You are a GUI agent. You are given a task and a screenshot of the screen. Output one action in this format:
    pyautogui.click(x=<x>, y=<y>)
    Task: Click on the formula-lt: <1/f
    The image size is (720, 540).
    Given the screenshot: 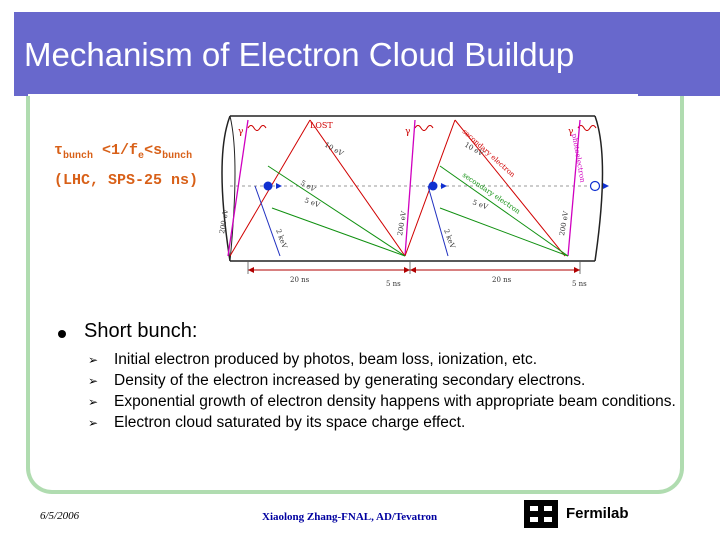 What is the action you would take?
    pyautogui.click(x=116, y=150)
    